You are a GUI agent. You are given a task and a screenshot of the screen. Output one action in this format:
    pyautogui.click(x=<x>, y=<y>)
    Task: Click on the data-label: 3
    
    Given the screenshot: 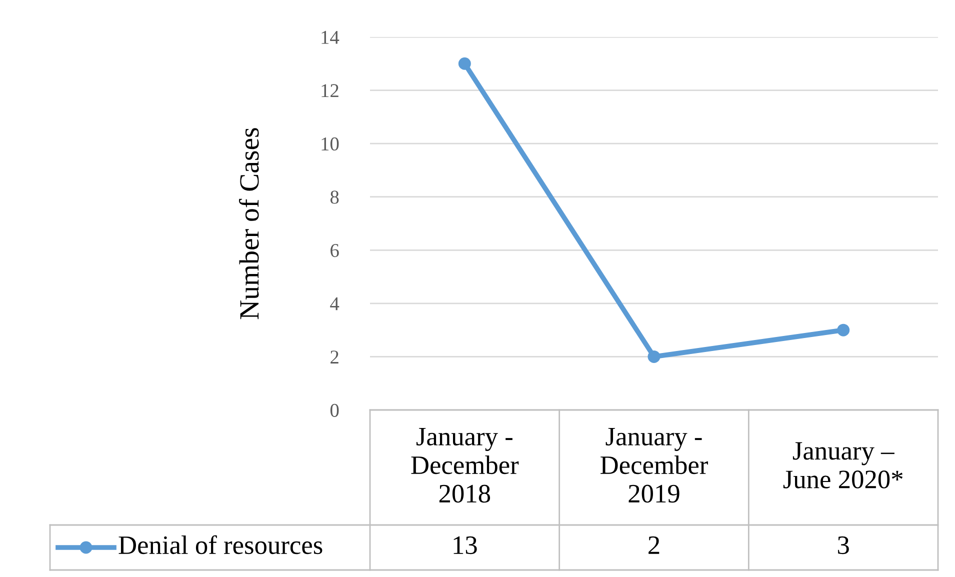 What is the action you would take?
    pyautogui.click(x=843, y=545)
    